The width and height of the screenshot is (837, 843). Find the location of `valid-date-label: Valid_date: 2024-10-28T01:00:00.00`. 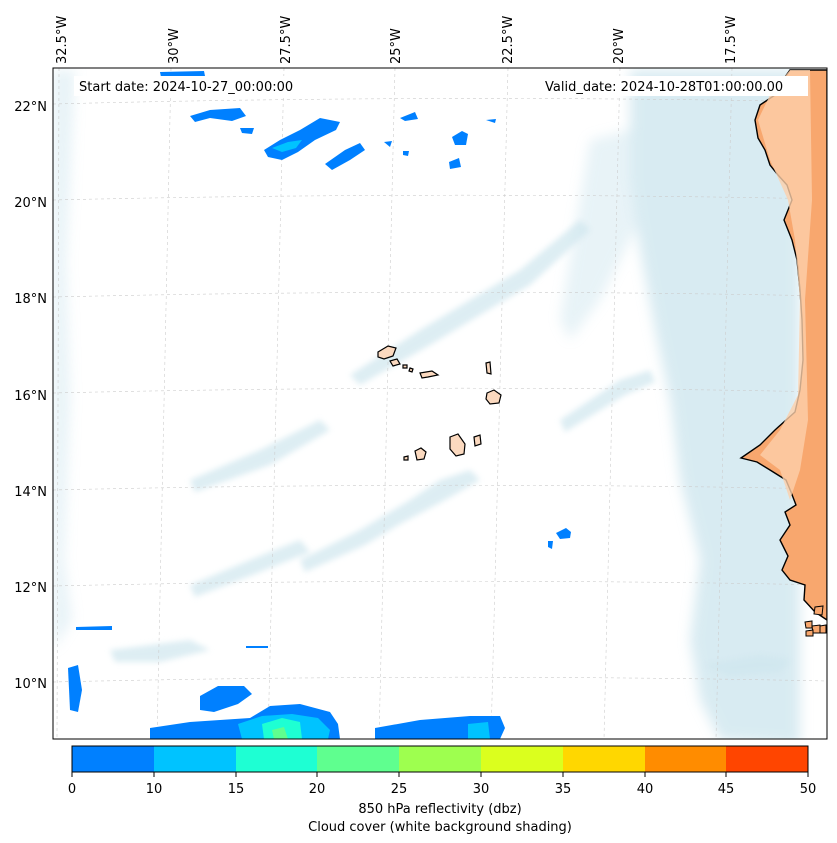

valid-date-label: Valid_date: 2024-10-28T01:00:00.00 is located at coordinates (664, 87).